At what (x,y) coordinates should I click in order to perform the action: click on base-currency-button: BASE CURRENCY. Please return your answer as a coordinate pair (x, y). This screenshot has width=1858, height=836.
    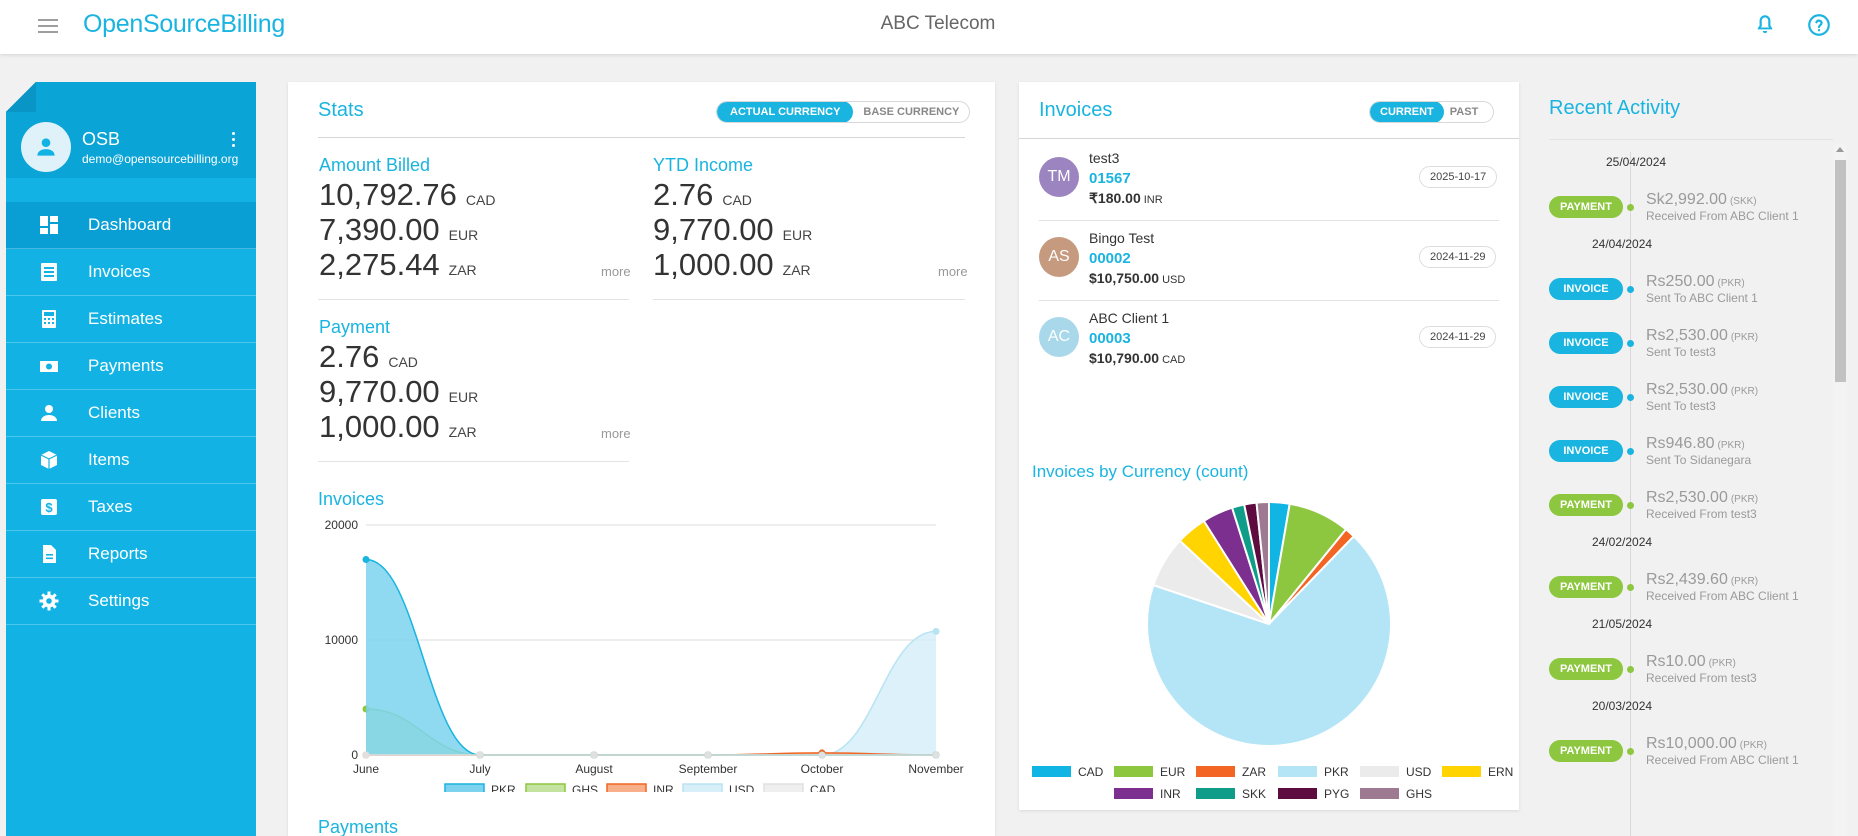
    Looking at the image, I should click on (911, 112).